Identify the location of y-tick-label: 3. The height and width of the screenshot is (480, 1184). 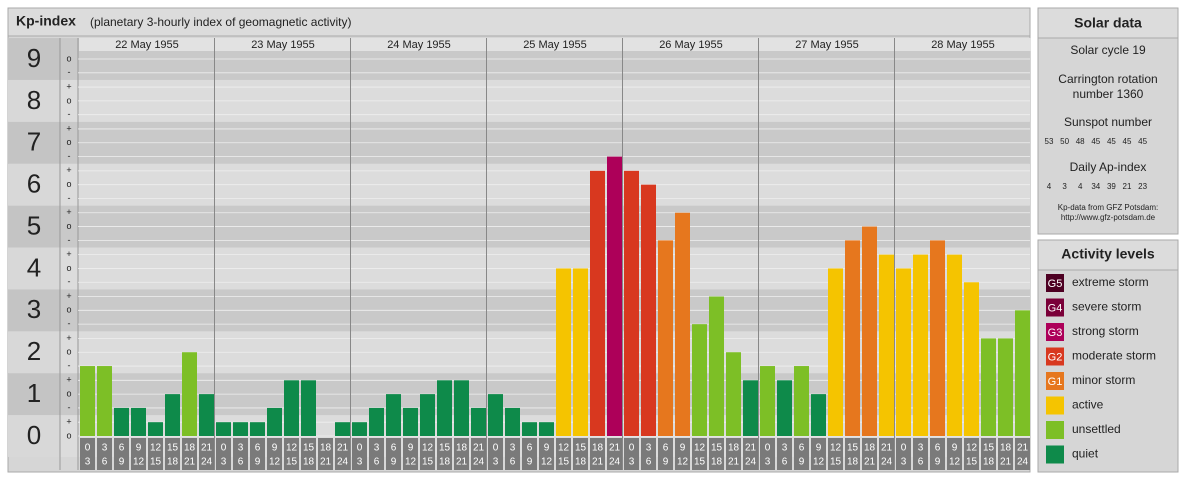
(34, 309).